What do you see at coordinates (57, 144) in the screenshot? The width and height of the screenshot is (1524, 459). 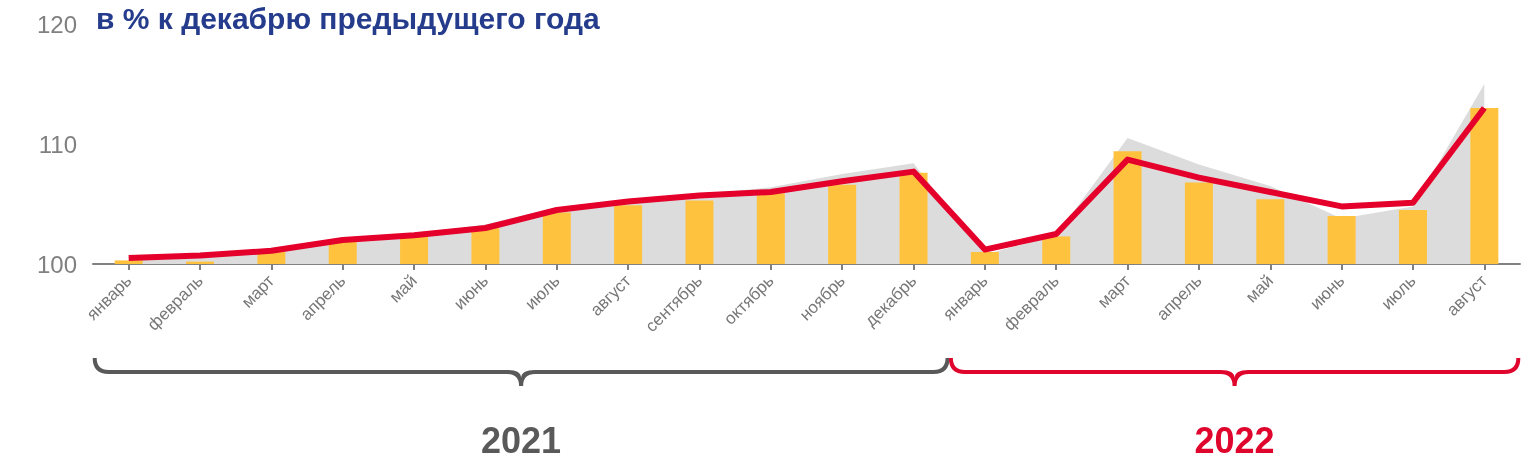 I see `y-tick-label: 110` at bounding box center [57, 144].